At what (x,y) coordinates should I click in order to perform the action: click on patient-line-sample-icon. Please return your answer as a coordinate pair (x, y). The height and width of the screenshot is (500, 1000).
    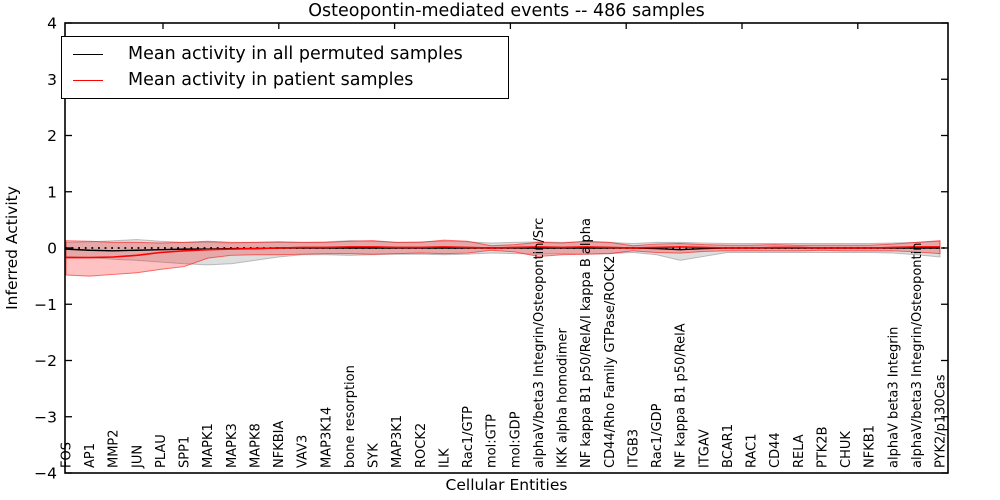
    Looking at the image, I should click on (88, 81).